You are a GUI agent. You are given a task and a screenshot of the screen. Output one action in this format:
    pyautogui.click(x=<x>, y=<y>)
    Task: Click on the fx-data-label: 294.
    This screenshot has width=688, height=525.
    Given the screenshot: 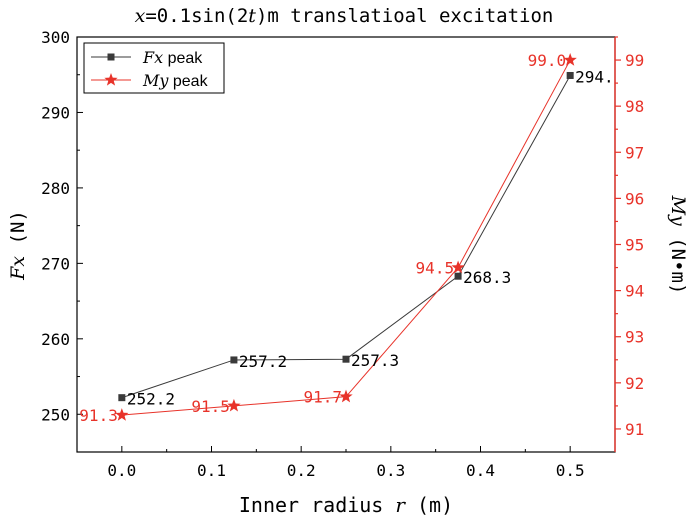 What is the action you would take?
    pyautogui.click(x=594, y=76)
    